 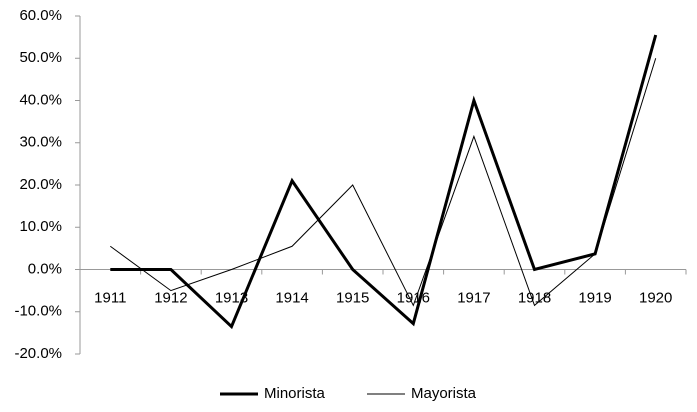 I want to click on x-tick-label: 1917, so click(x=473, y=297).